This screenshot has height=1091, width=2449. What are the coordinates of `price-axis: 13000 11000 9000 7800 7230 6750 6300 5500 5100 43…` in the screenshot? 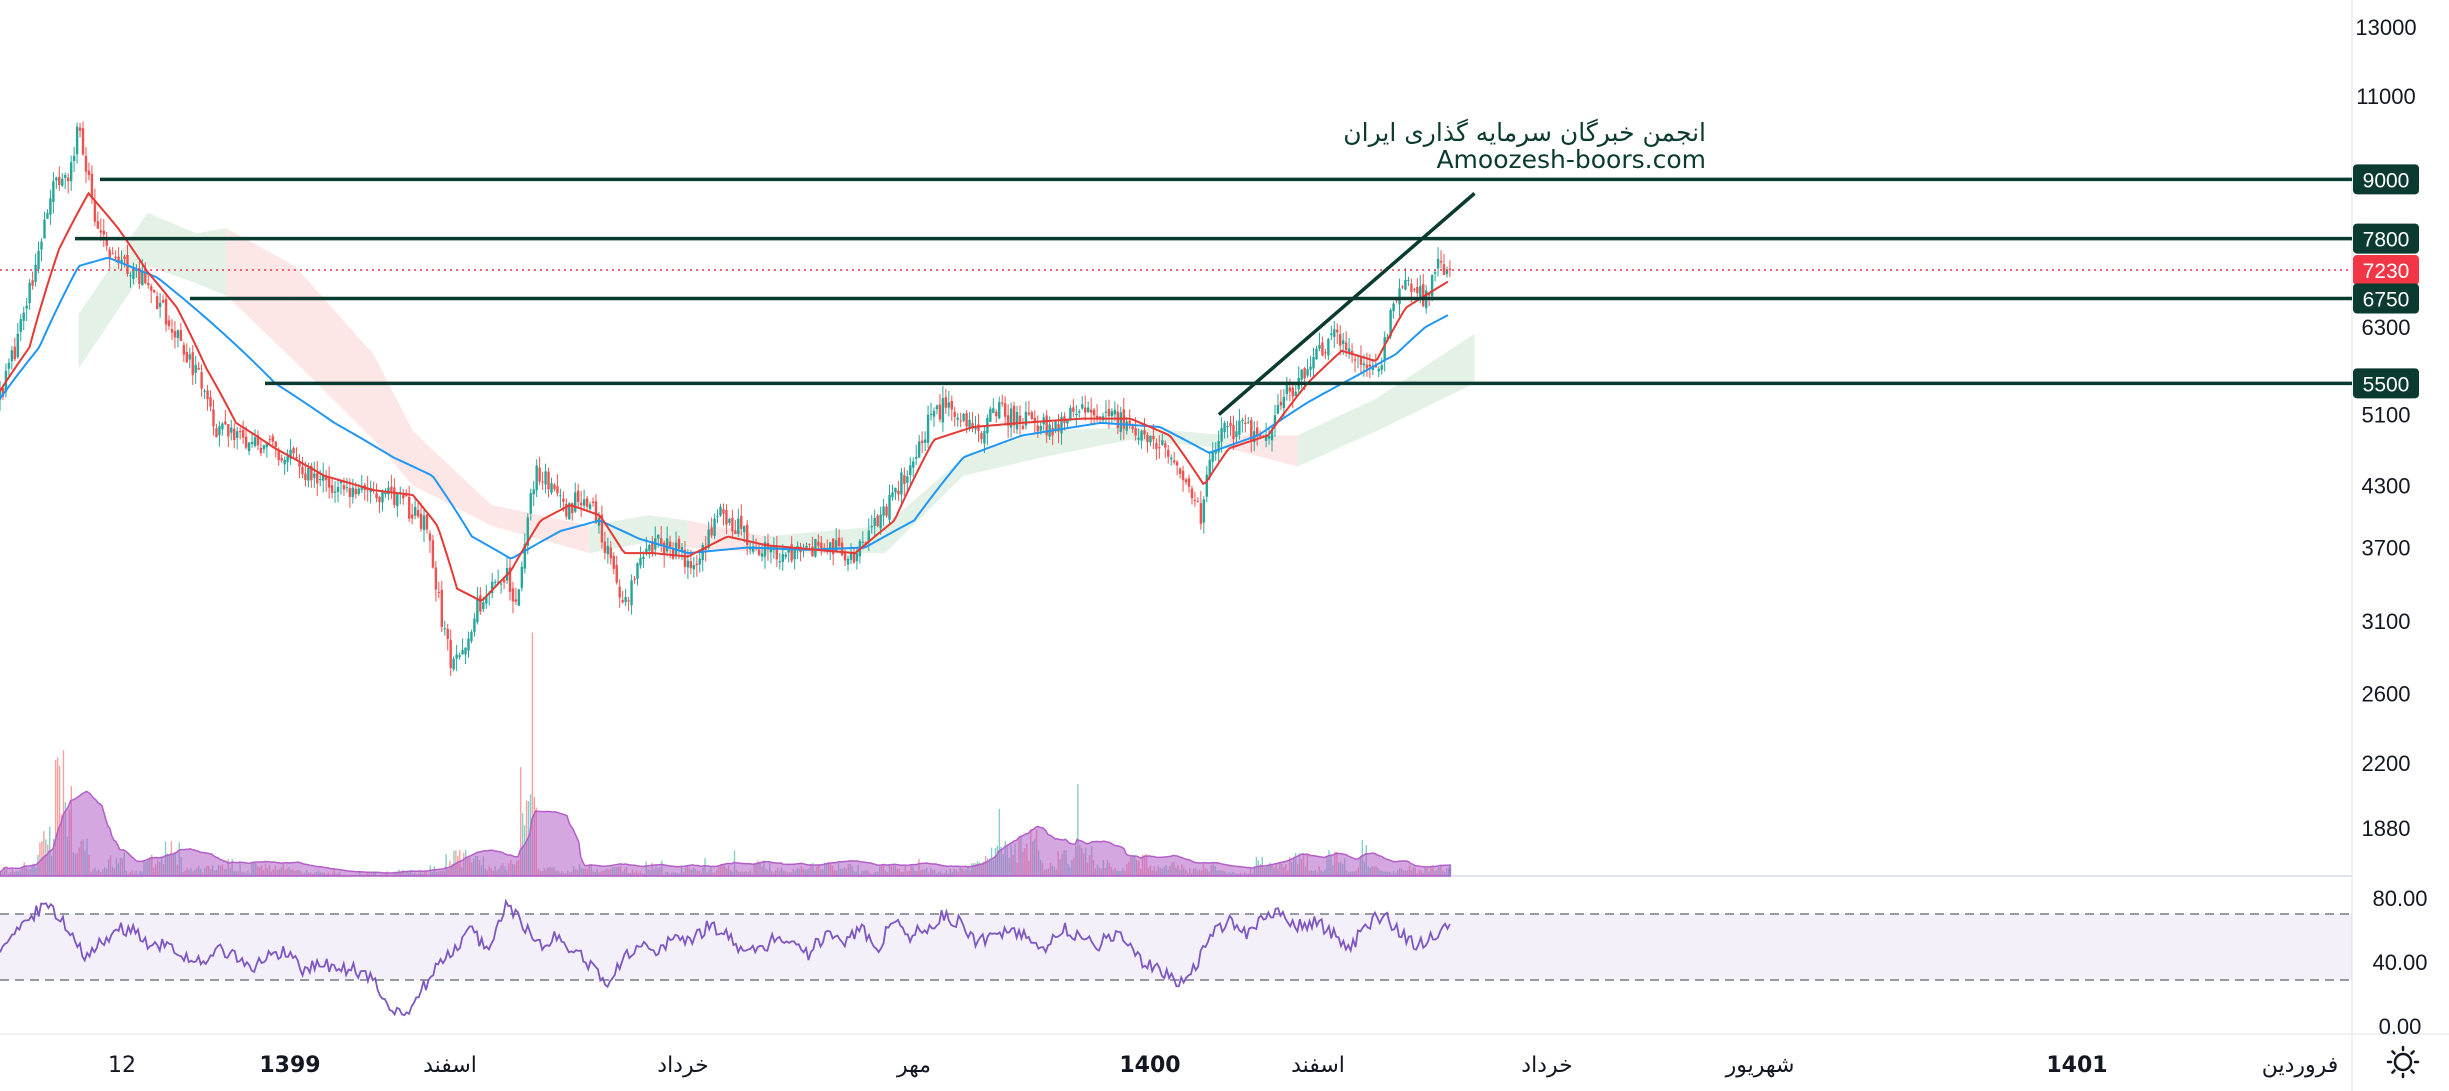 It's located at (2386, 428).